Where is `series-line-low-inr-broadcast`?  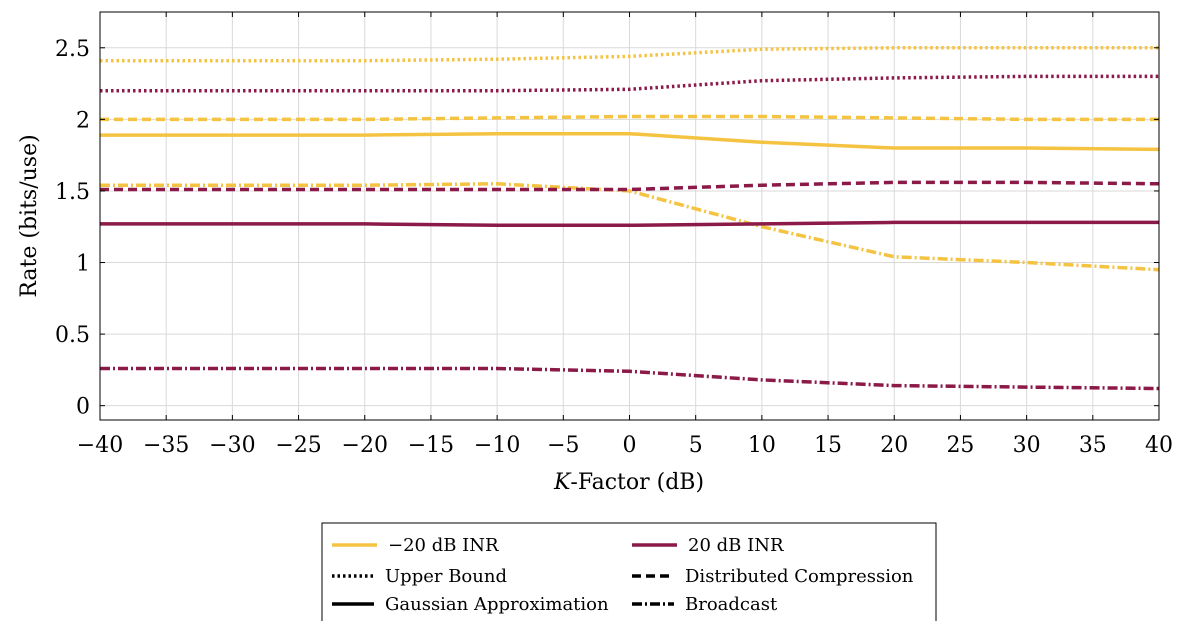 series-line-low-inr-broadcast is located at coordinates (630, 227).